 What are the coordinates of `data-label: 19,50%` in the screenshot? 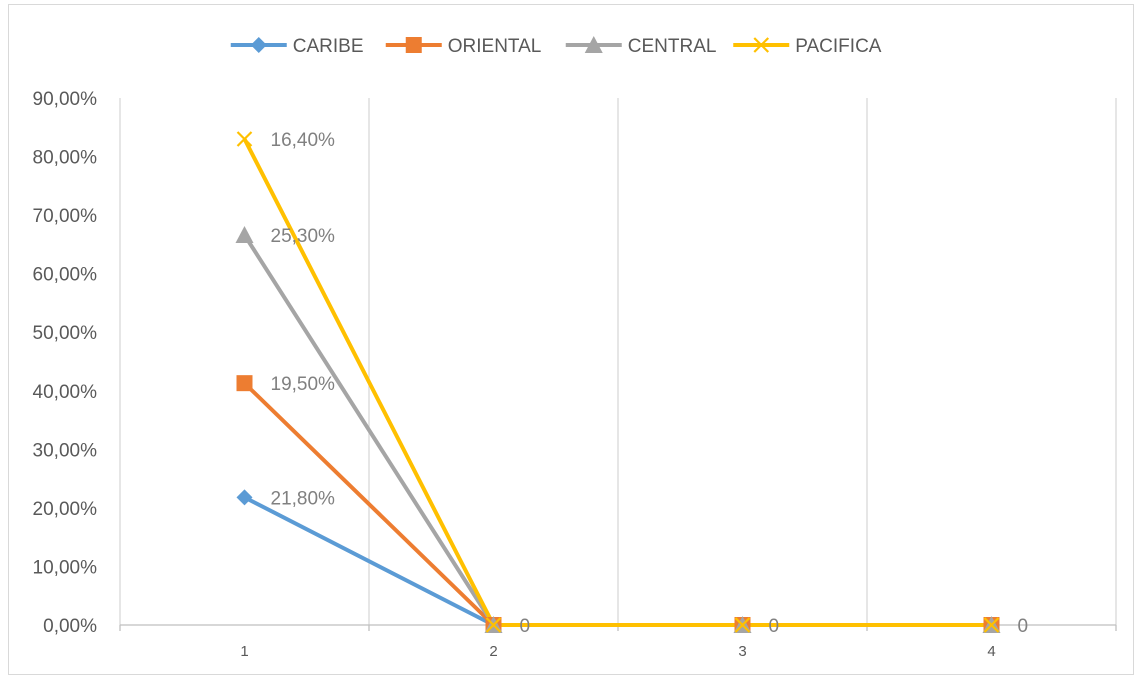 It's located at (303, 384).